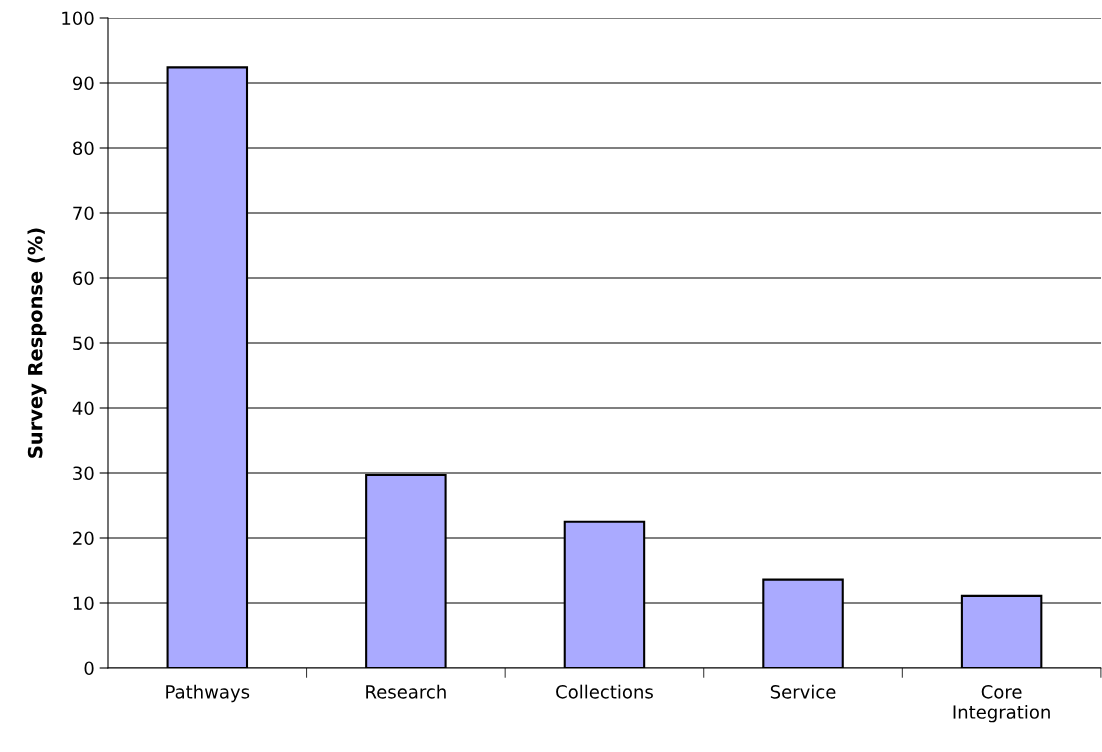 The height and width of the screenshot is (752, 1102). Describe the element at coordinates (83, 278) in the screenshot. I see `y-tick-label: 60` at that location.